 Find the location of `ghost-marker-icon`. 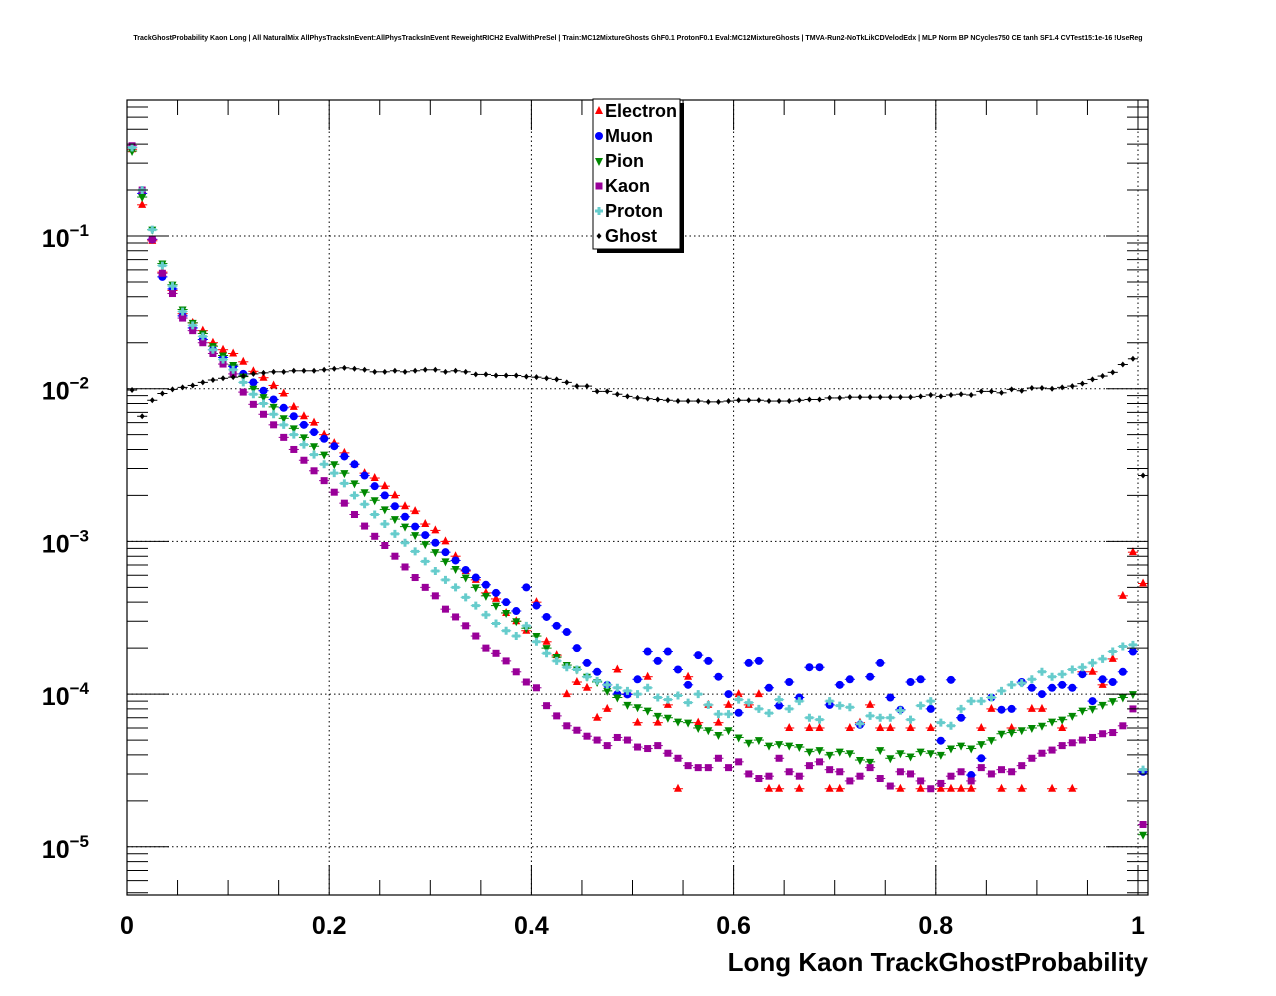

ghost-marker-icon is located at coordinates (599, 236).